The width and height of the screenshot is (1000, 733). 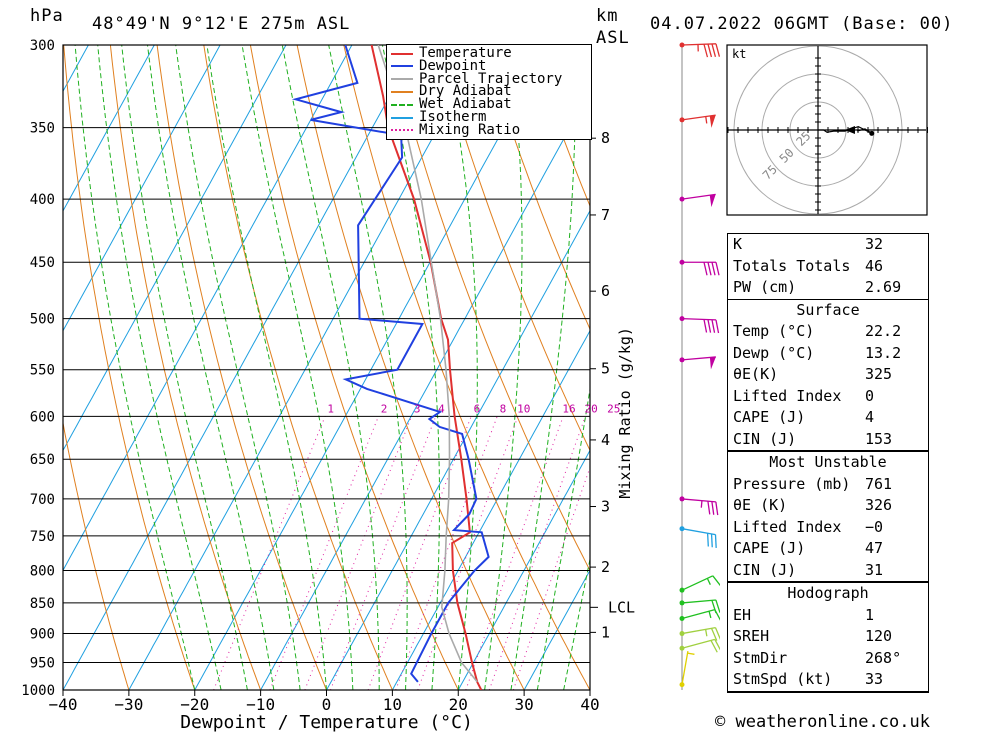 What do you see at coordinates (613, 408) in the screenshot?
I see `mixing-ratio-label: 25` at bounding box center [613, 408].